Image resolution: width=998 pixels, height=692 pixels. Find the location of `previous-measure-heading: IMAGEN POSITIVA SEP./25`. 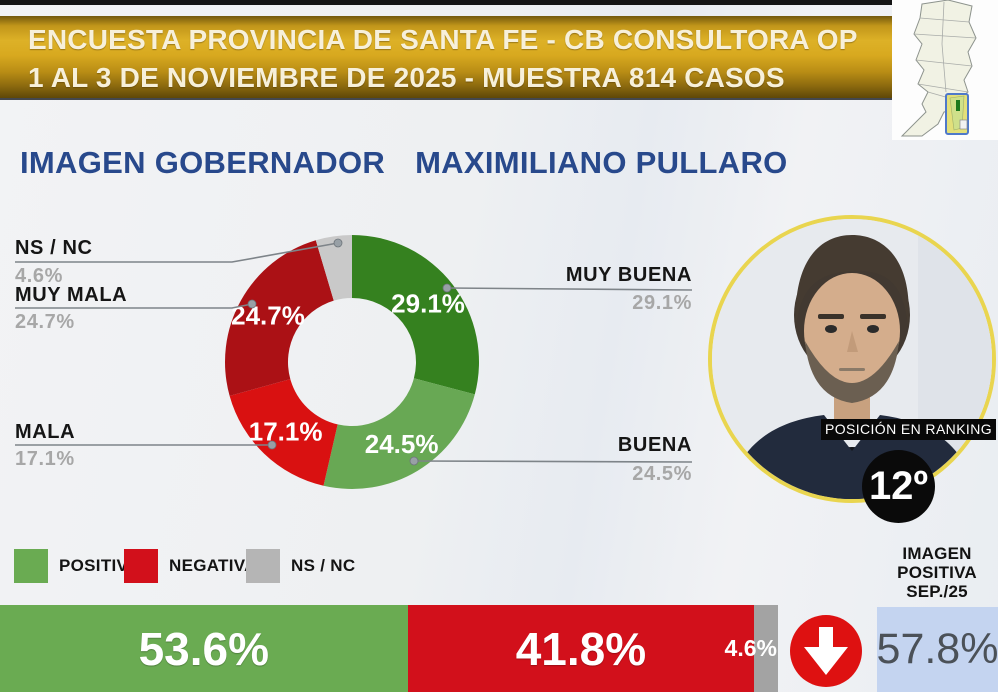

previous-measure-heading: IMAGEN POSITIVA SEP./25 is located at coordinates (935, 572).